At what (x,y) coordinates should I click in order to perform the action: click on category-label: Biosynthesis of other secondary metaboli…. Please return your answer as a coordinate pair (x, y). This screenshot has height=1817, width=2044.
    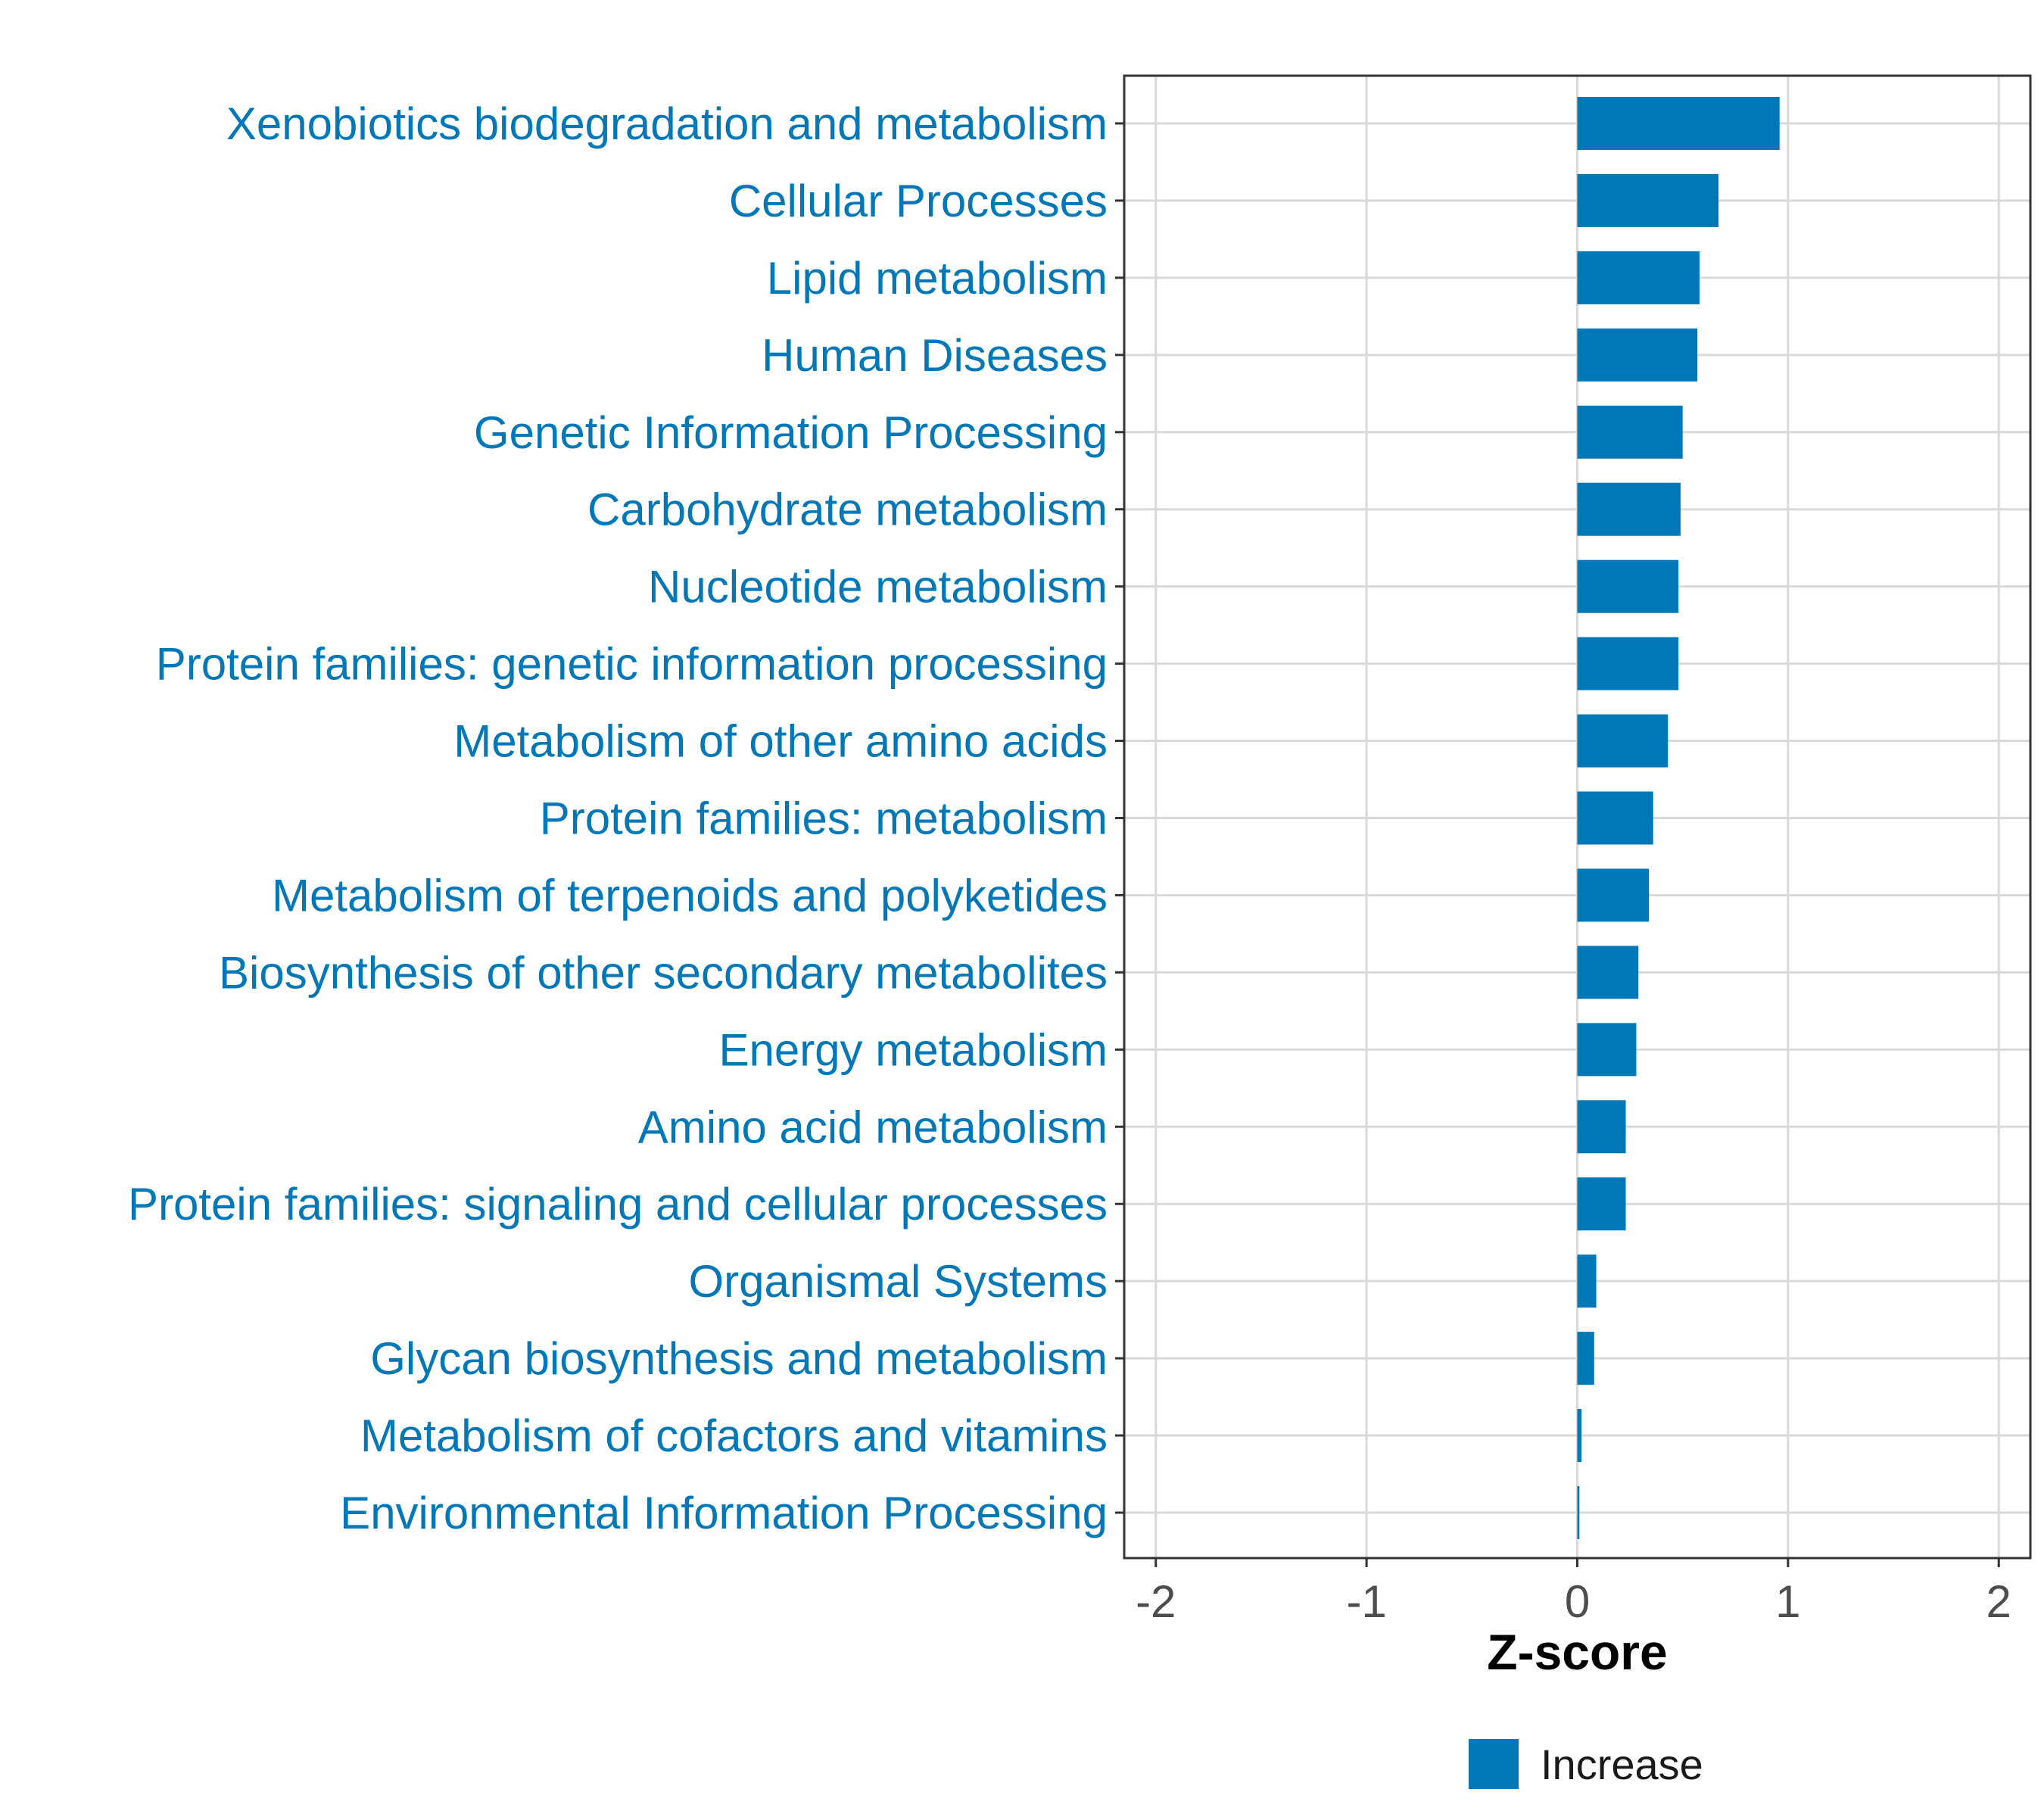
    Looking at the image, I should click on (663, 973).